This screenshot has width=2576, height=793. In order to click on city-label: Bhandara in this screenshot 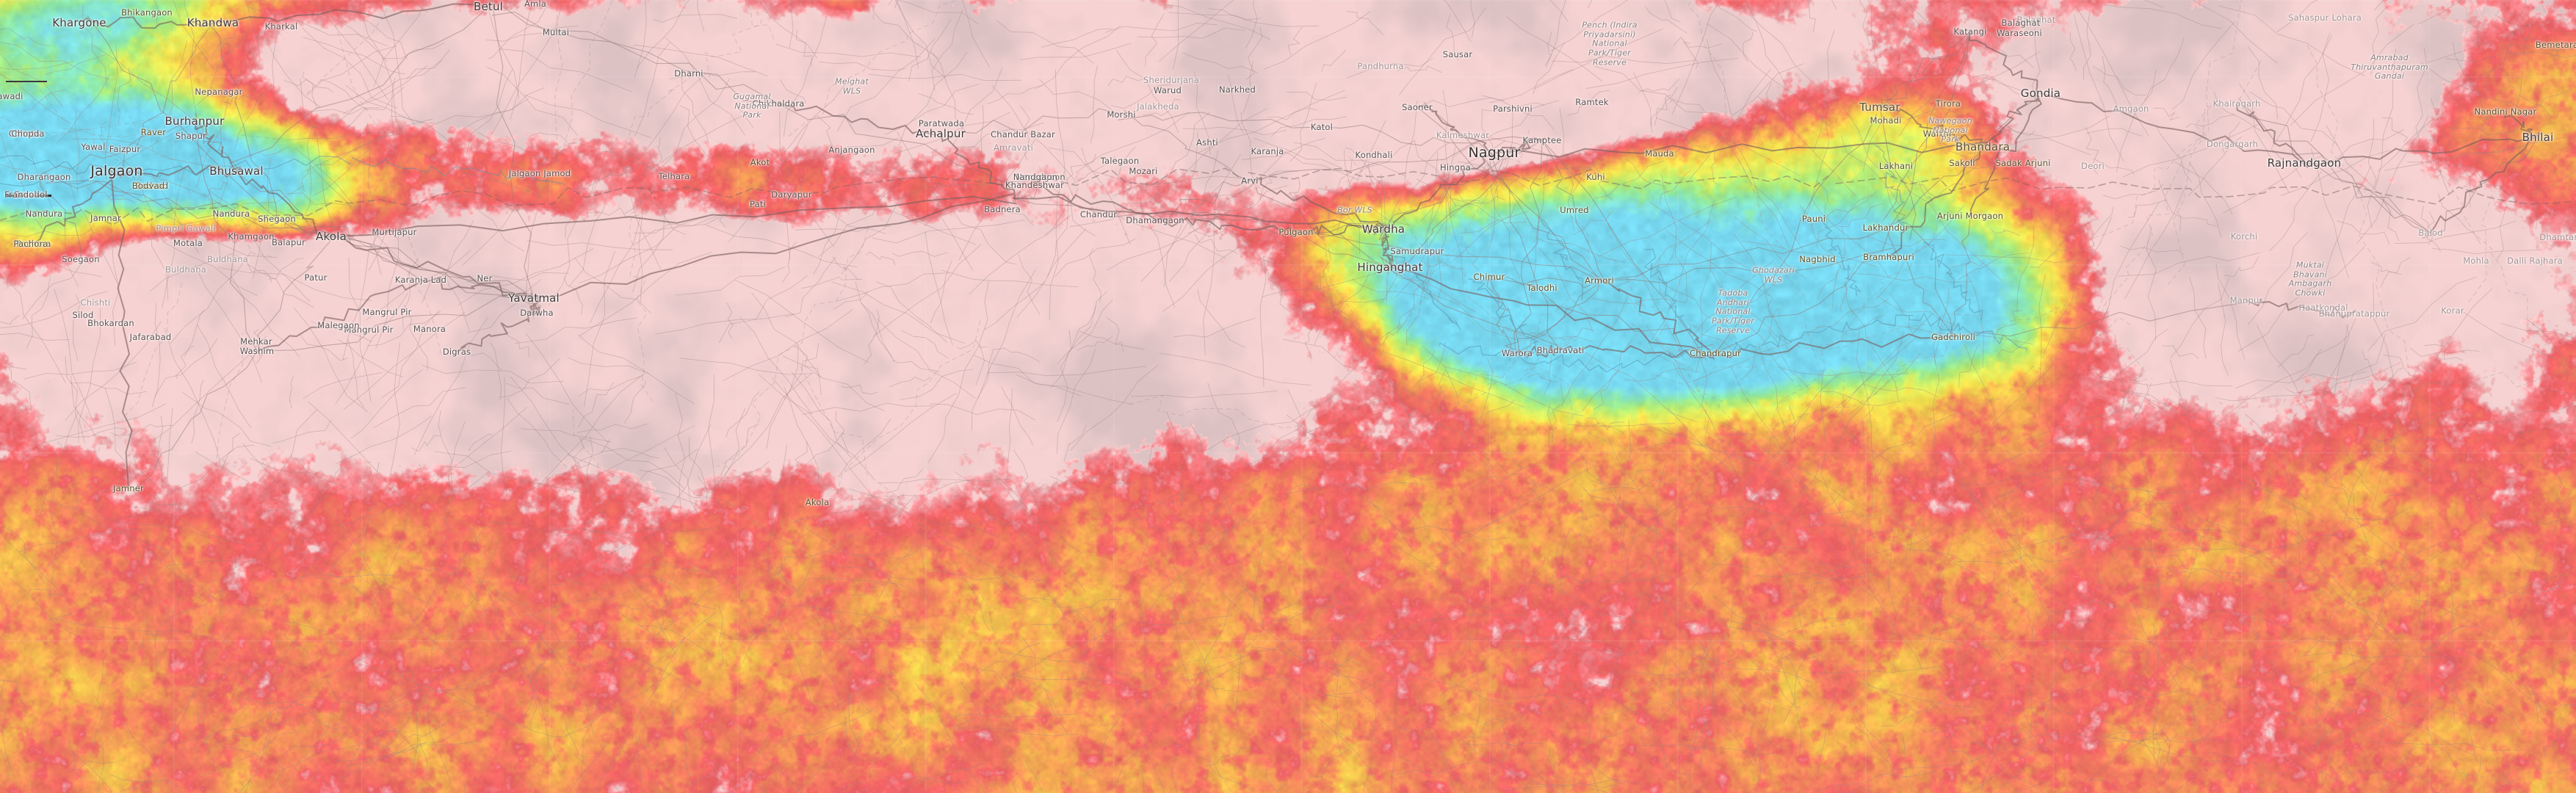, I will do `click(1983, 146)`.